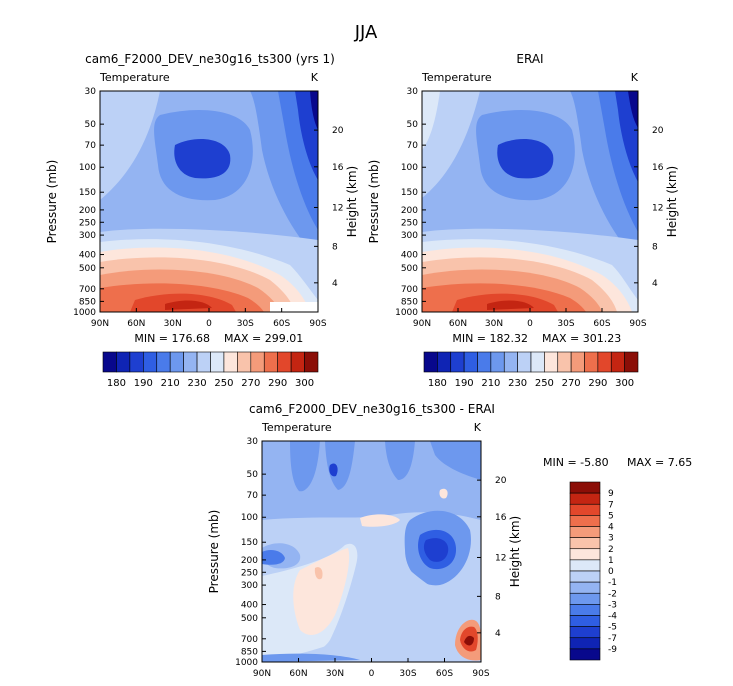  Describe the element at coordinates (612, 605) in the screenshot. I see `colorbar-label: -3` at that location.